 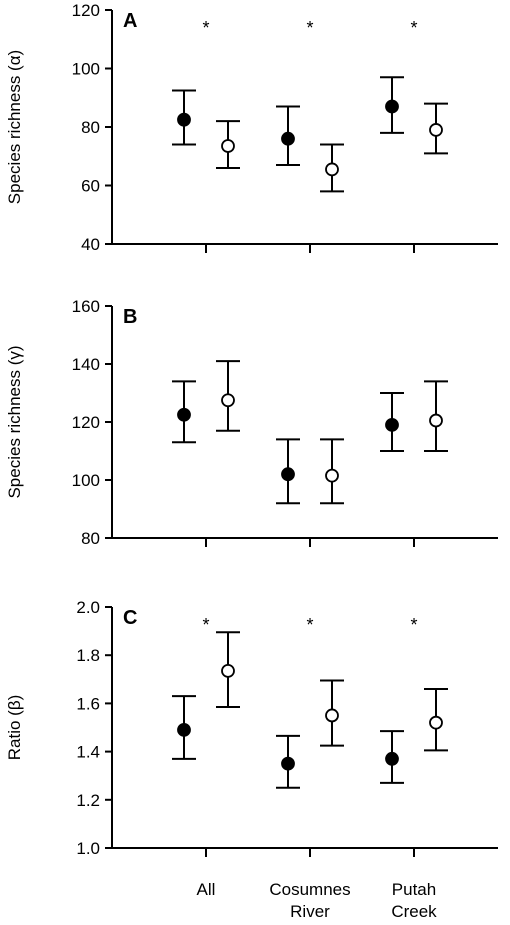 I want to click on y-tick-label: 1.8, so click(x=88, y=655).